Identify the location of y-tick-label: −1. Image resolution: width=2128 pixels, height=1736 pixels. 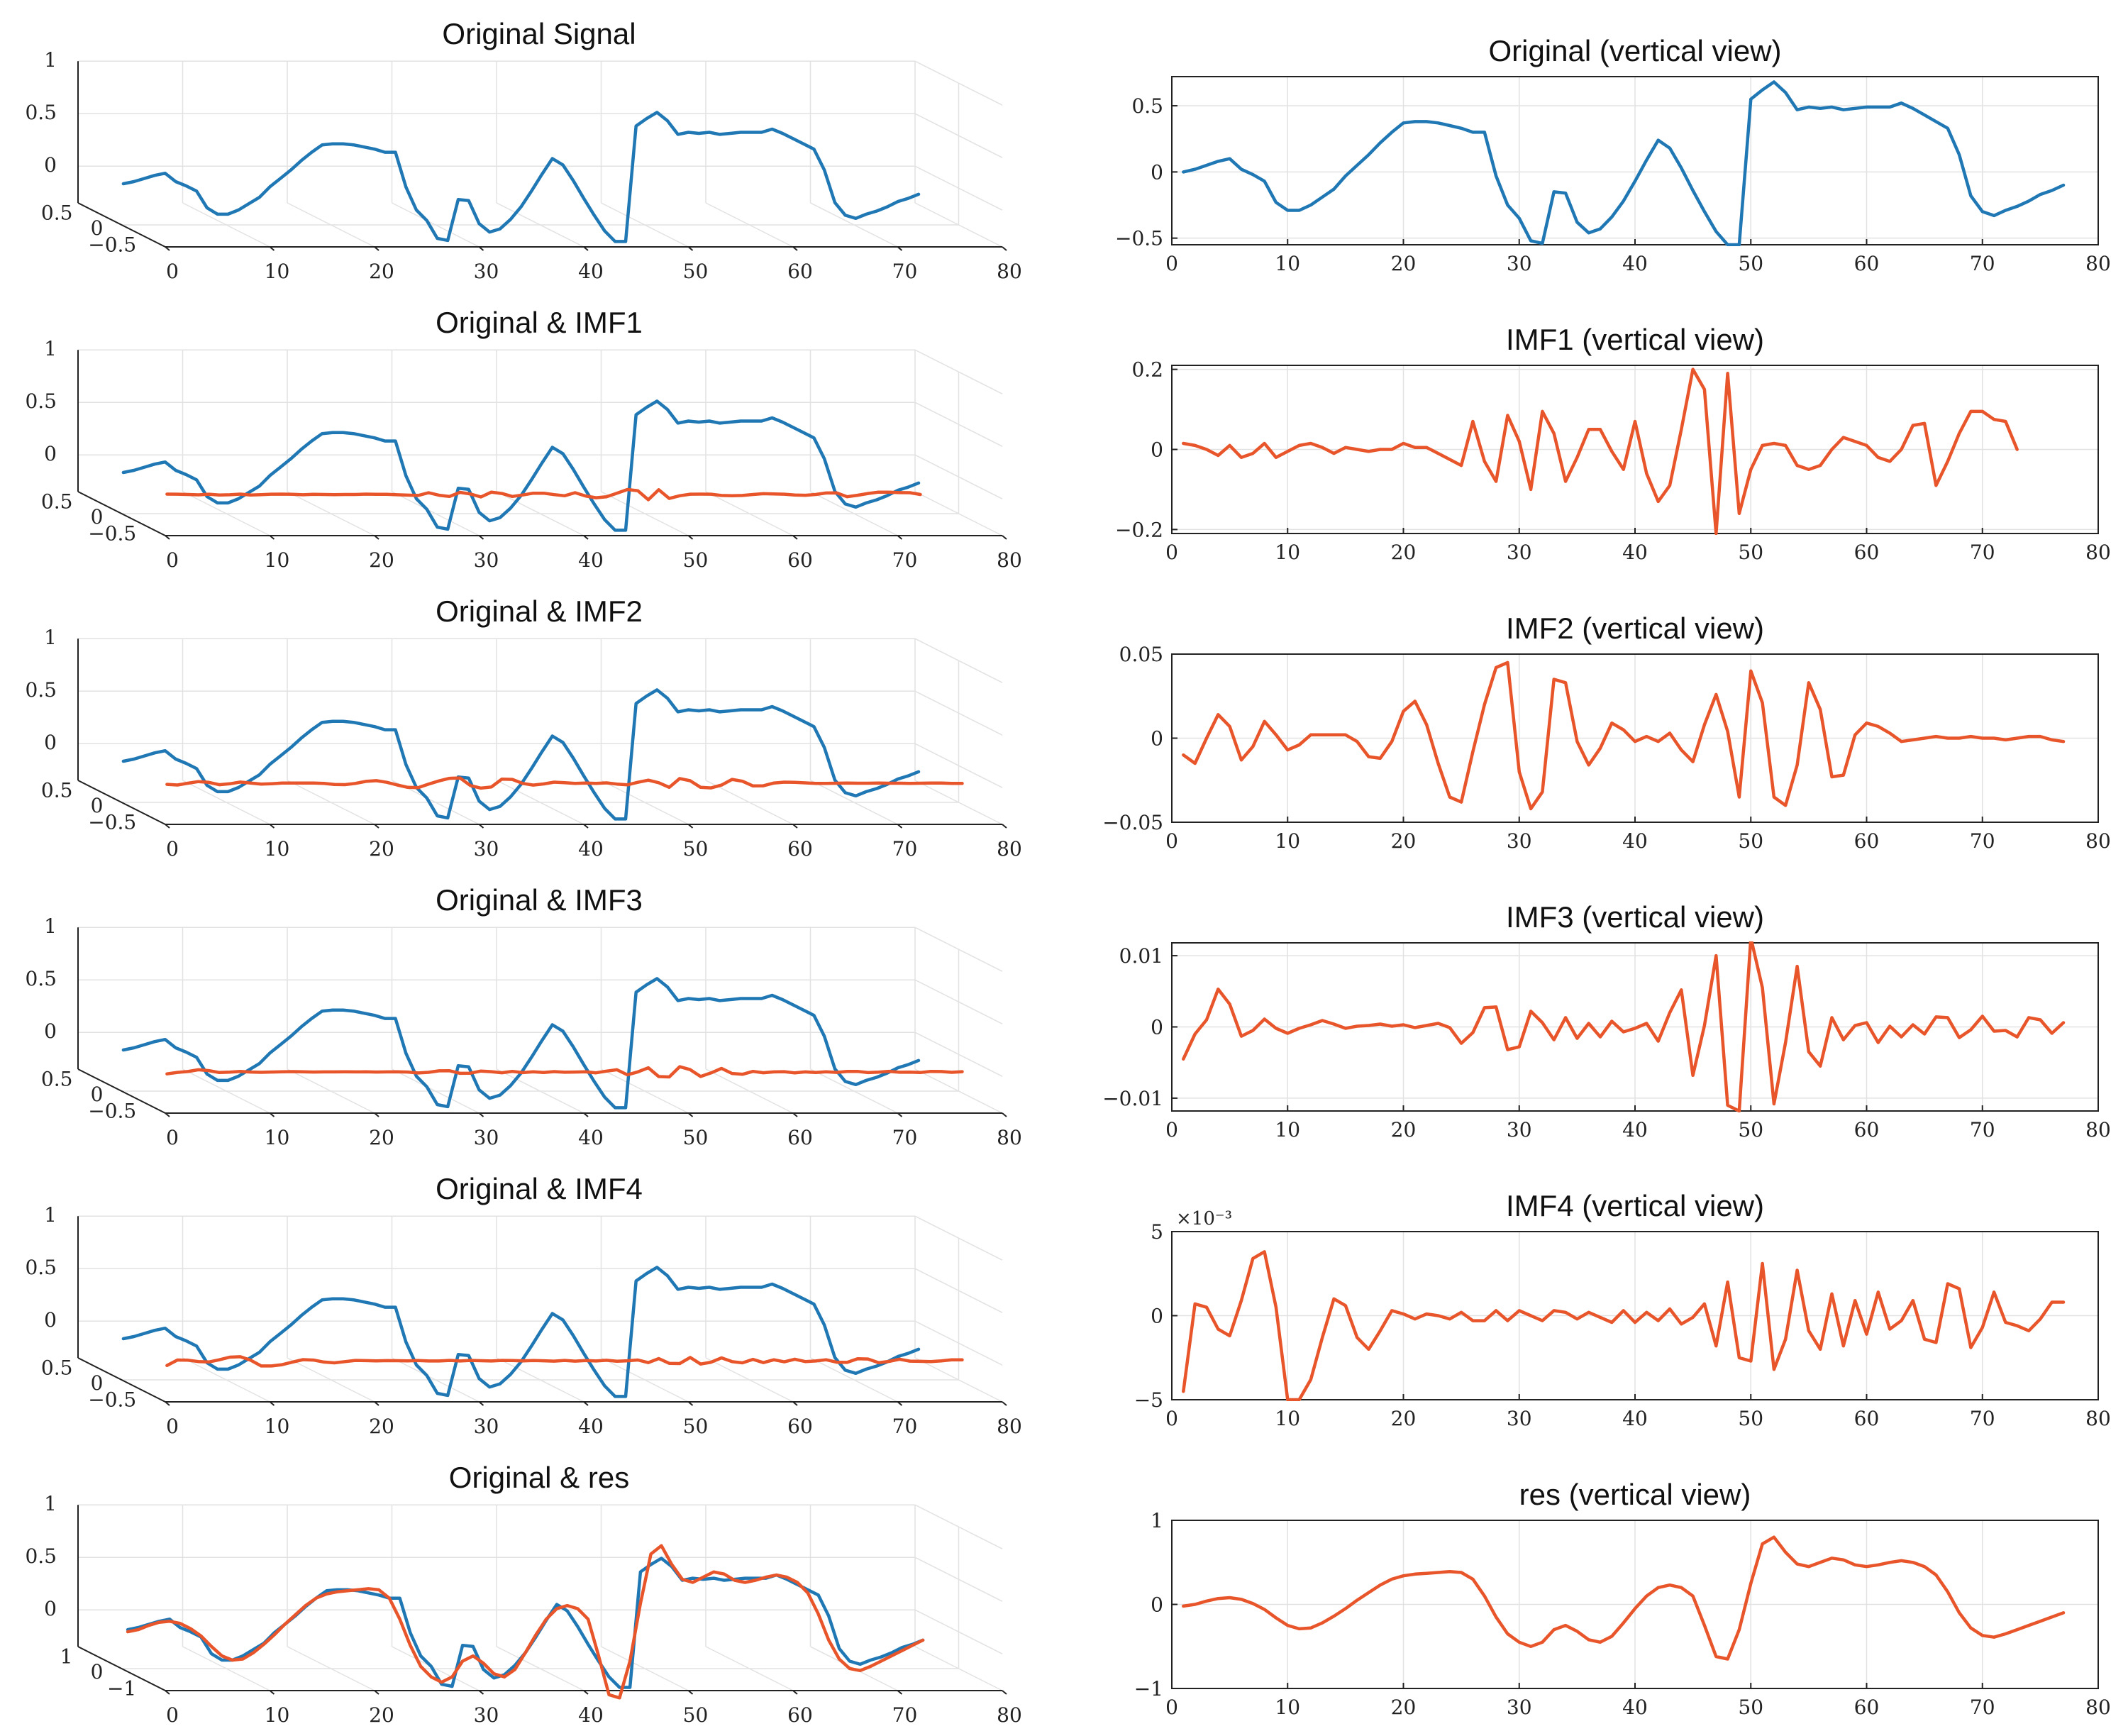
(1148, 1689).